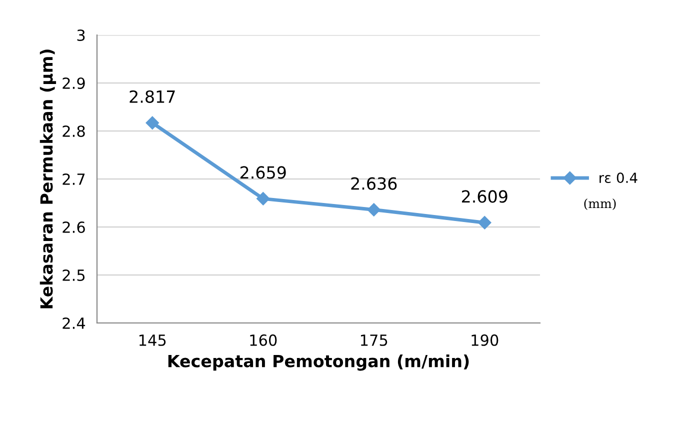 The height and width of the screenshot is (421, 678). What do you see at coordinates (485, 196) in the screenshot?
I see `data-label: 2.609` at bounding box center [485, 196].